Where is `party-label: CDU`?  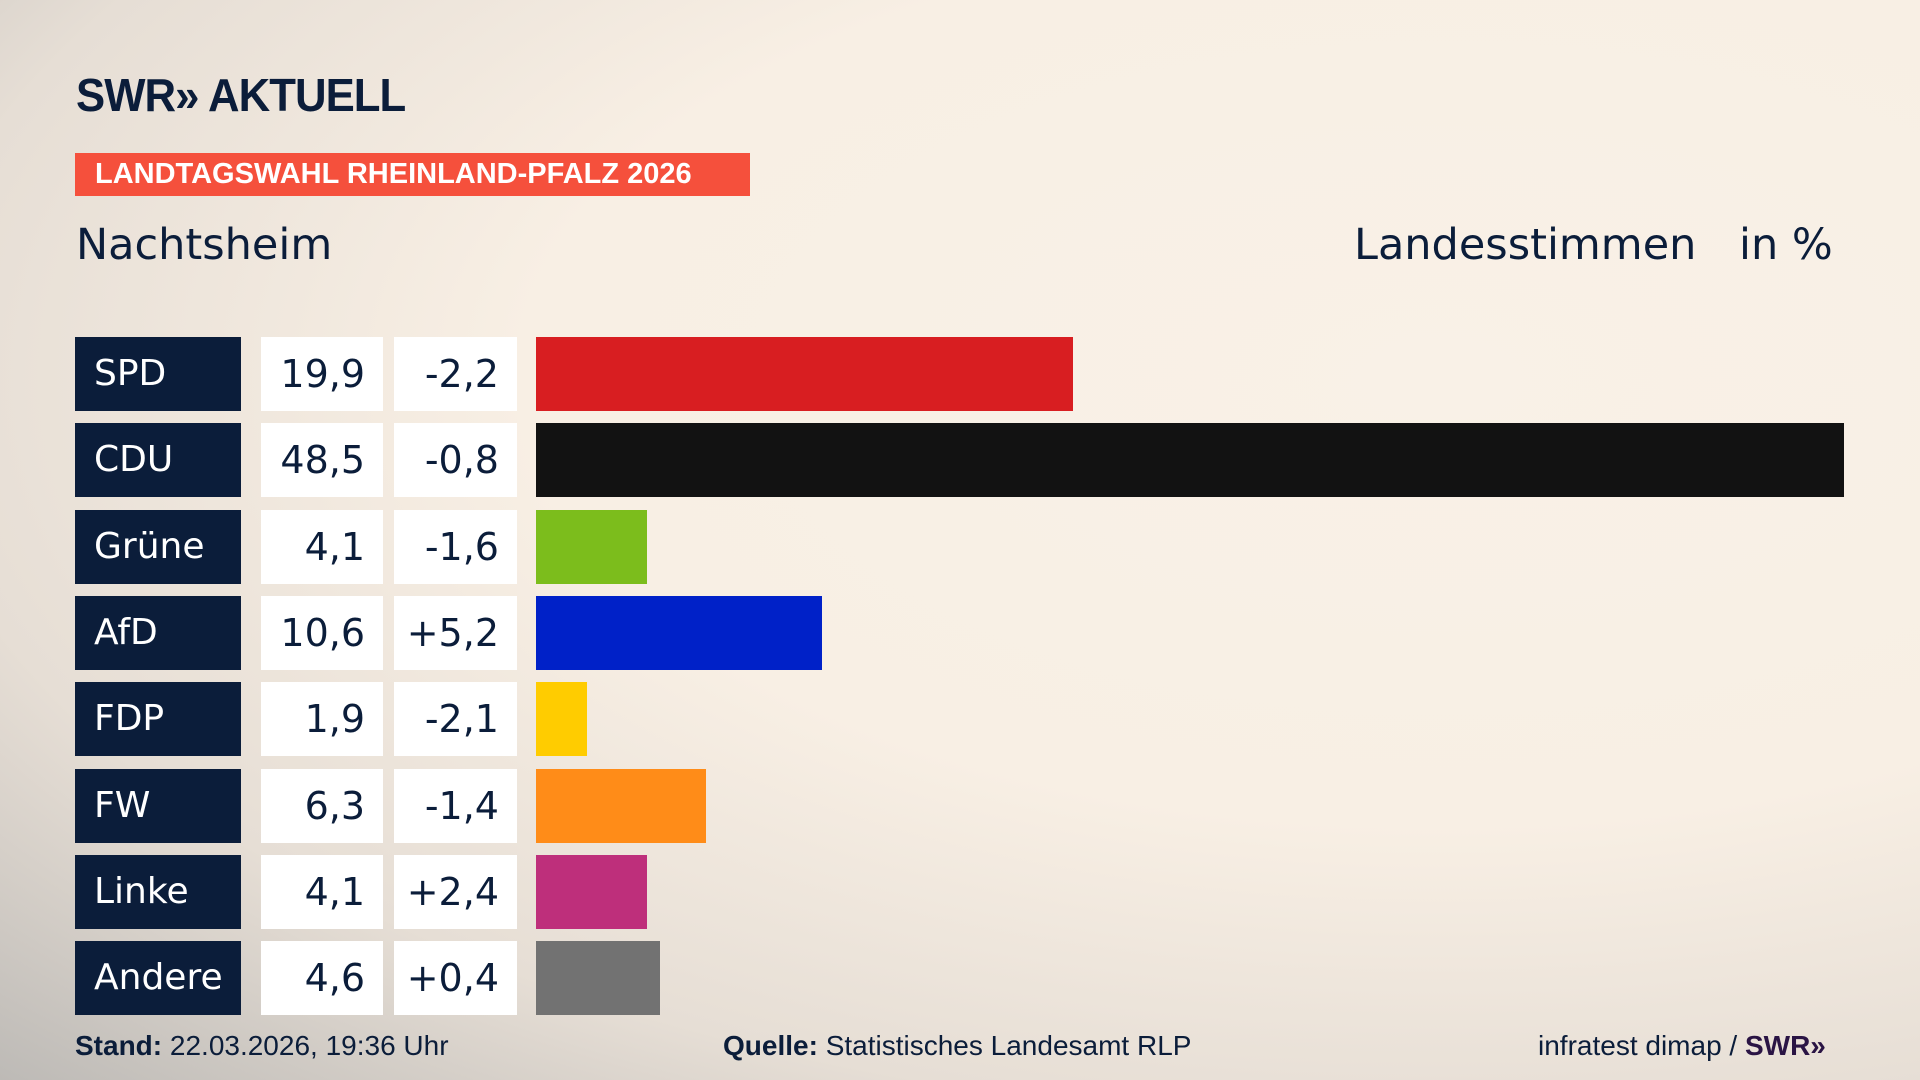 party-label: CDU is located at coordinates (158, 460).